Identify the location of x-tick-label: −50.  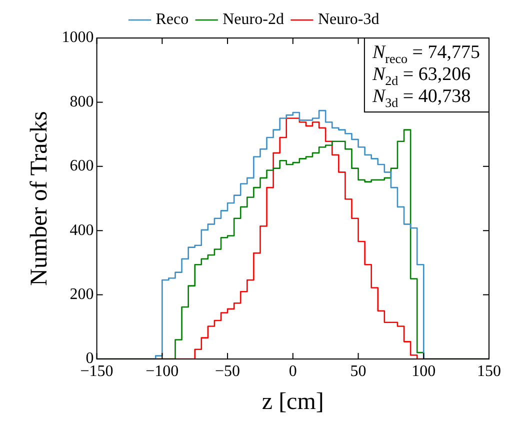
(227, 371).